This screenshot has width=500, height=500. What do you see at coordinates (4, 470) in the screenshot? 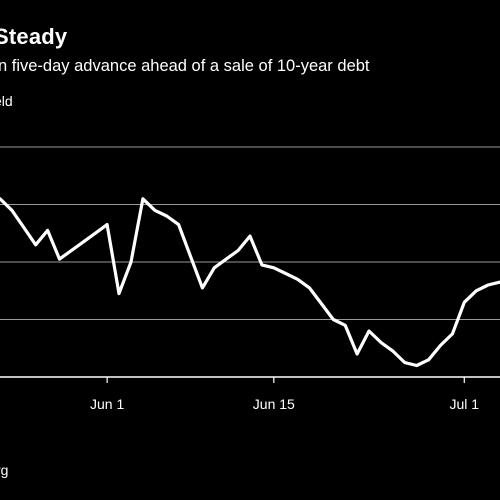
I see `source-label: rg` at bounding box center [4, 470].